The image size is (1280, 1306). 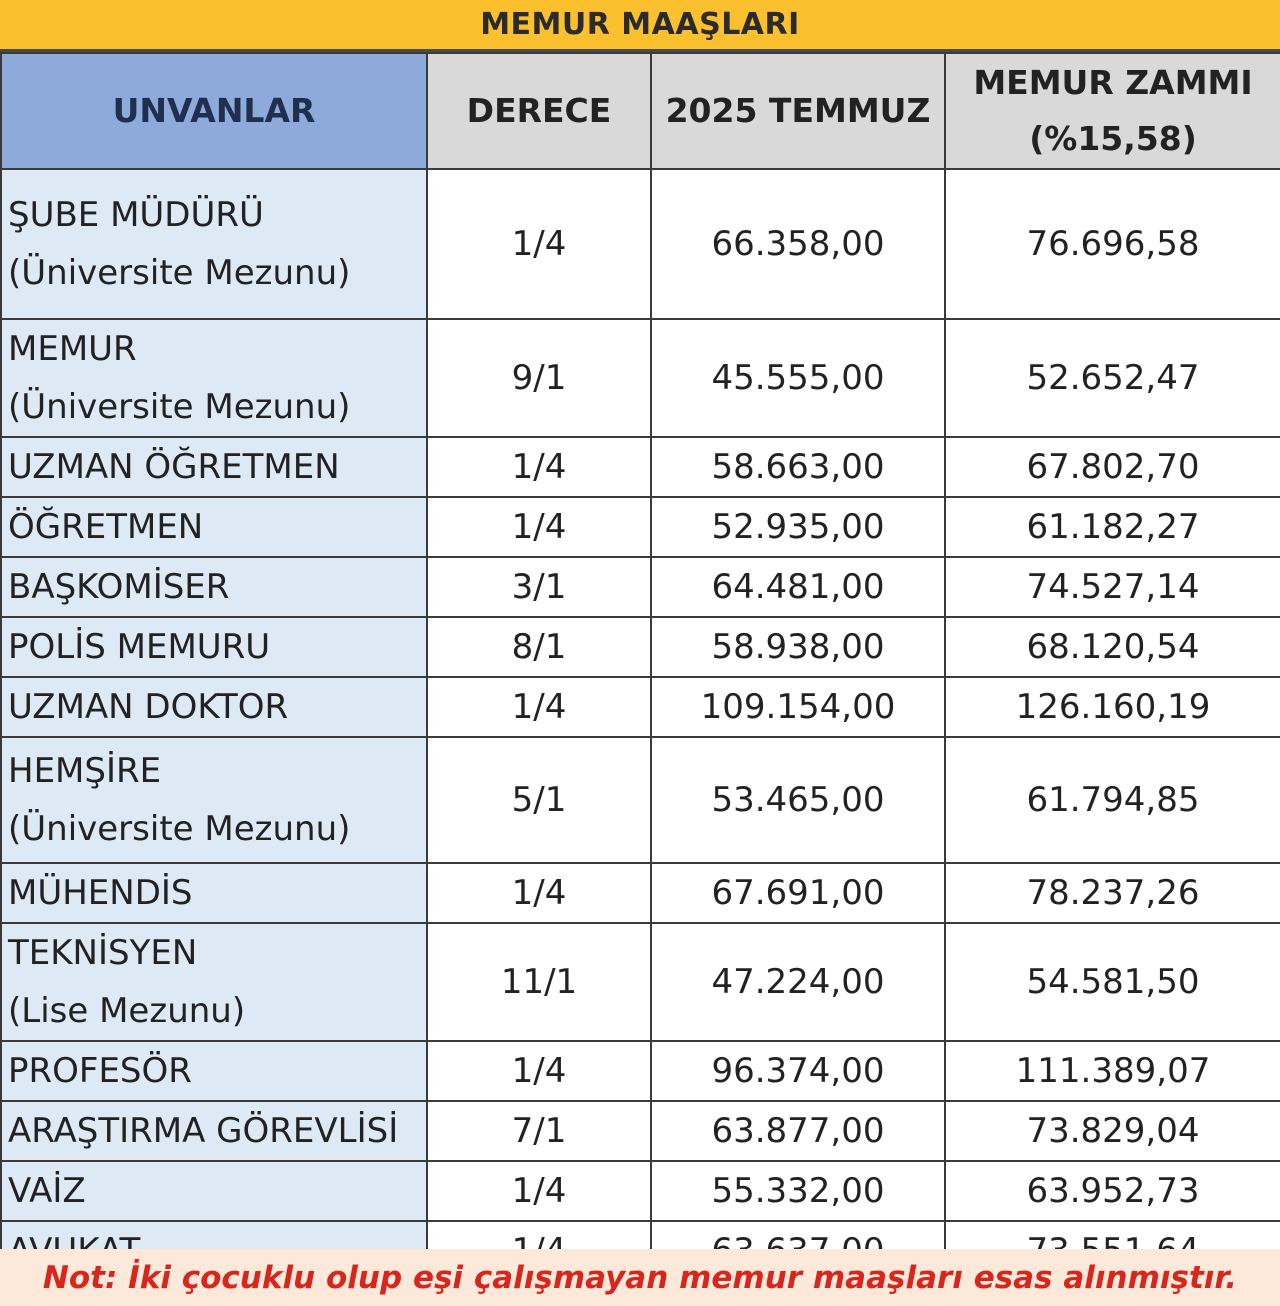 I want to click on table-row: ÖĞRETMEN 1/4 52.935,00 61.182,27, so click(x=640, y=527).